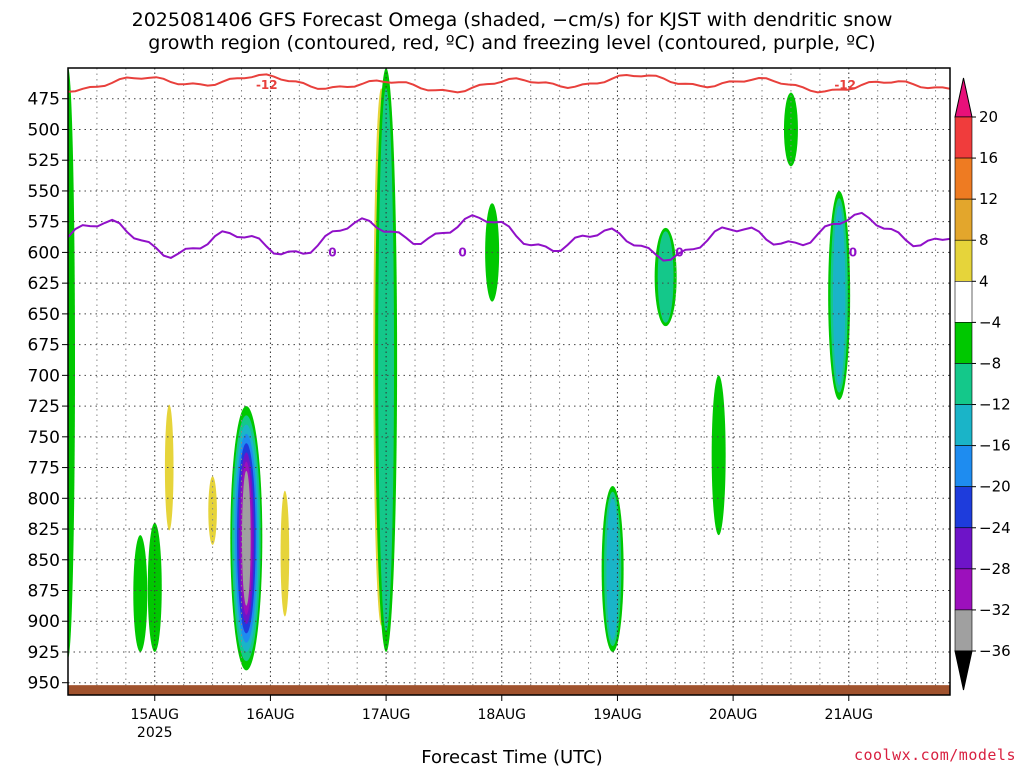 Image resolution: width=1024 pixels, height=768 pixels. What do you see at coordinates (44, 253) in the screenshot?
I see `y-tick-label-600: 600` at bounding box center [44, 253].